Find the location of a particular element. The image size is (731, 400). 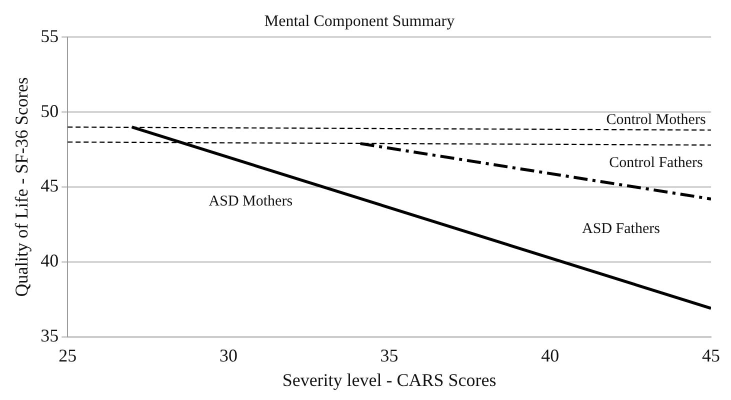

y-tick-label: 35 is located at coordinates (49, 336).